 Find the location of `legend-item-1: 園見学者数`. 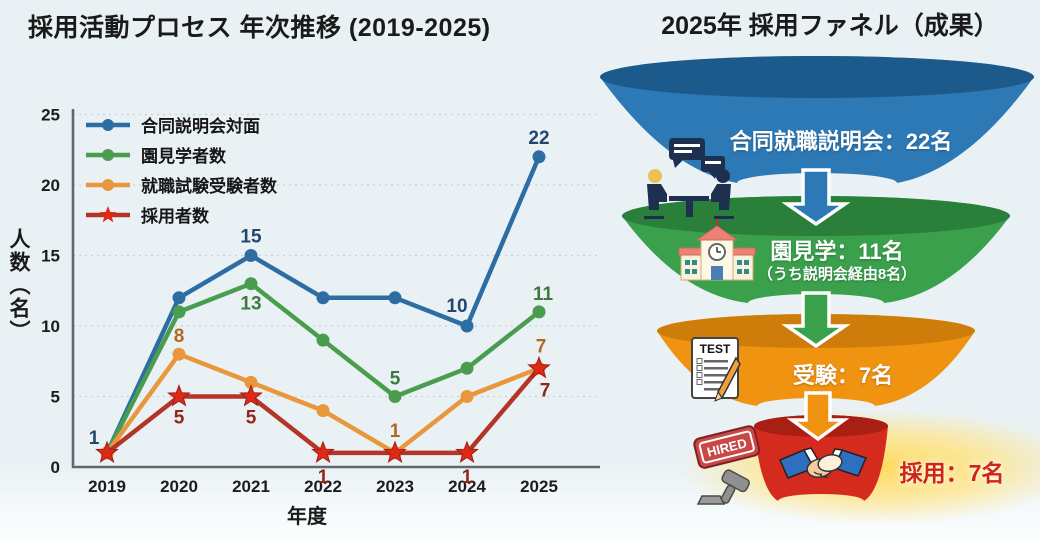

legend-item-1: 園見学者数 is located at coordinates (180, 154).